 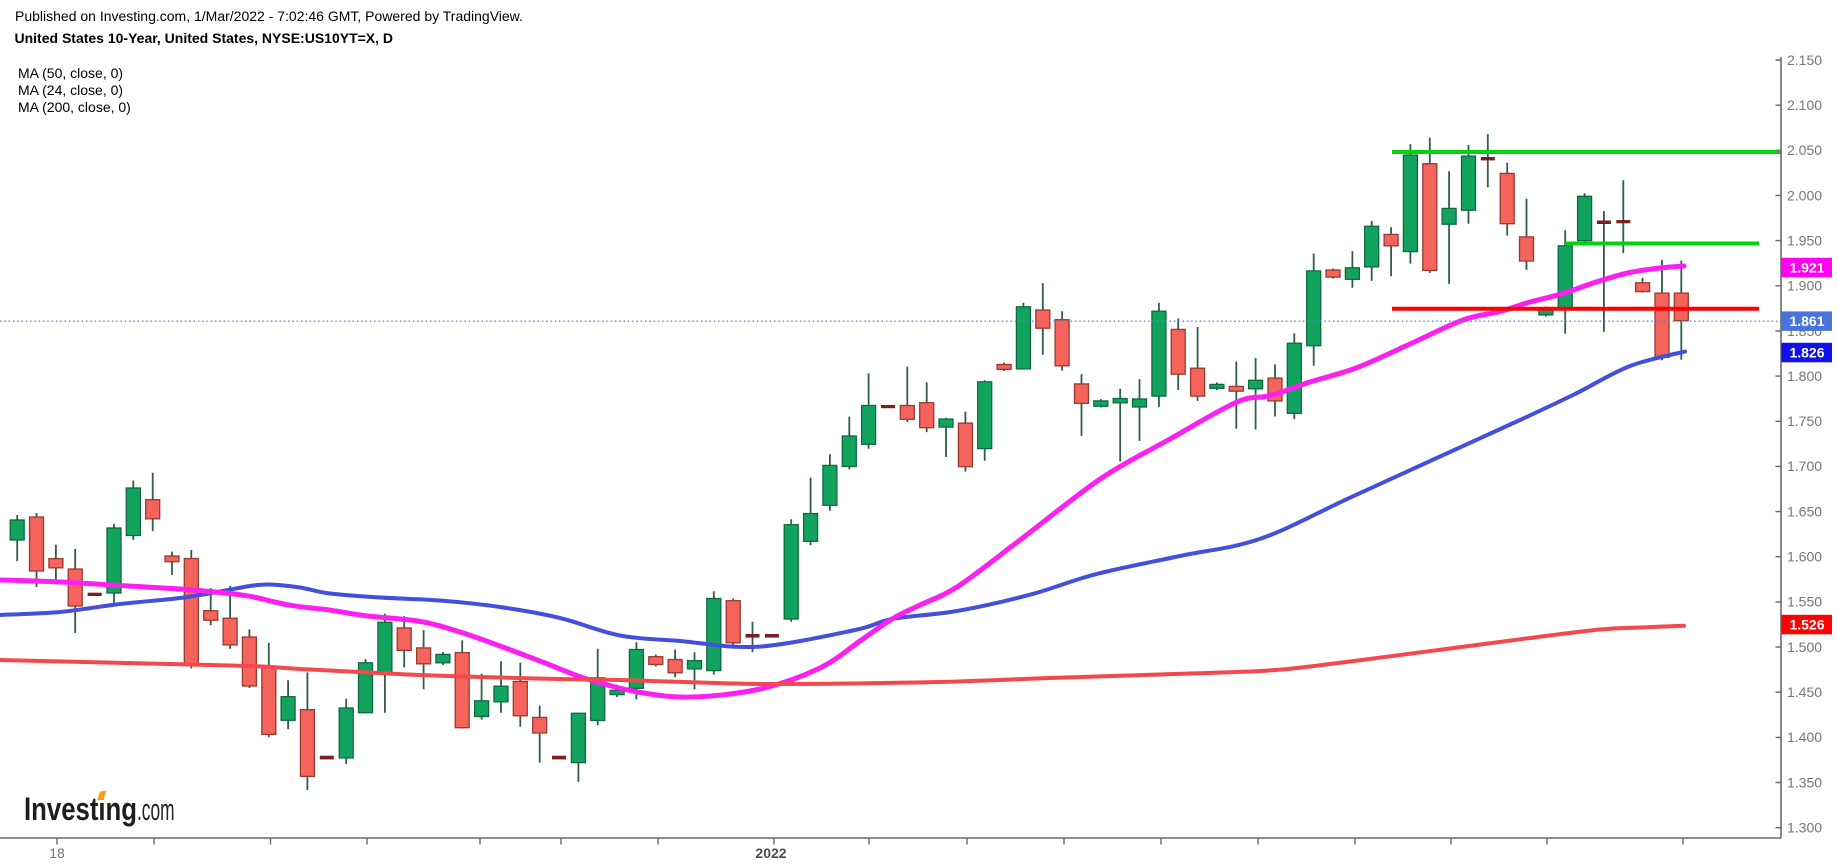 What do you see at coordinates (1804, 828) in the screenshot?
I see `svg-text: 1.300` at bounding box center [1804, 828].